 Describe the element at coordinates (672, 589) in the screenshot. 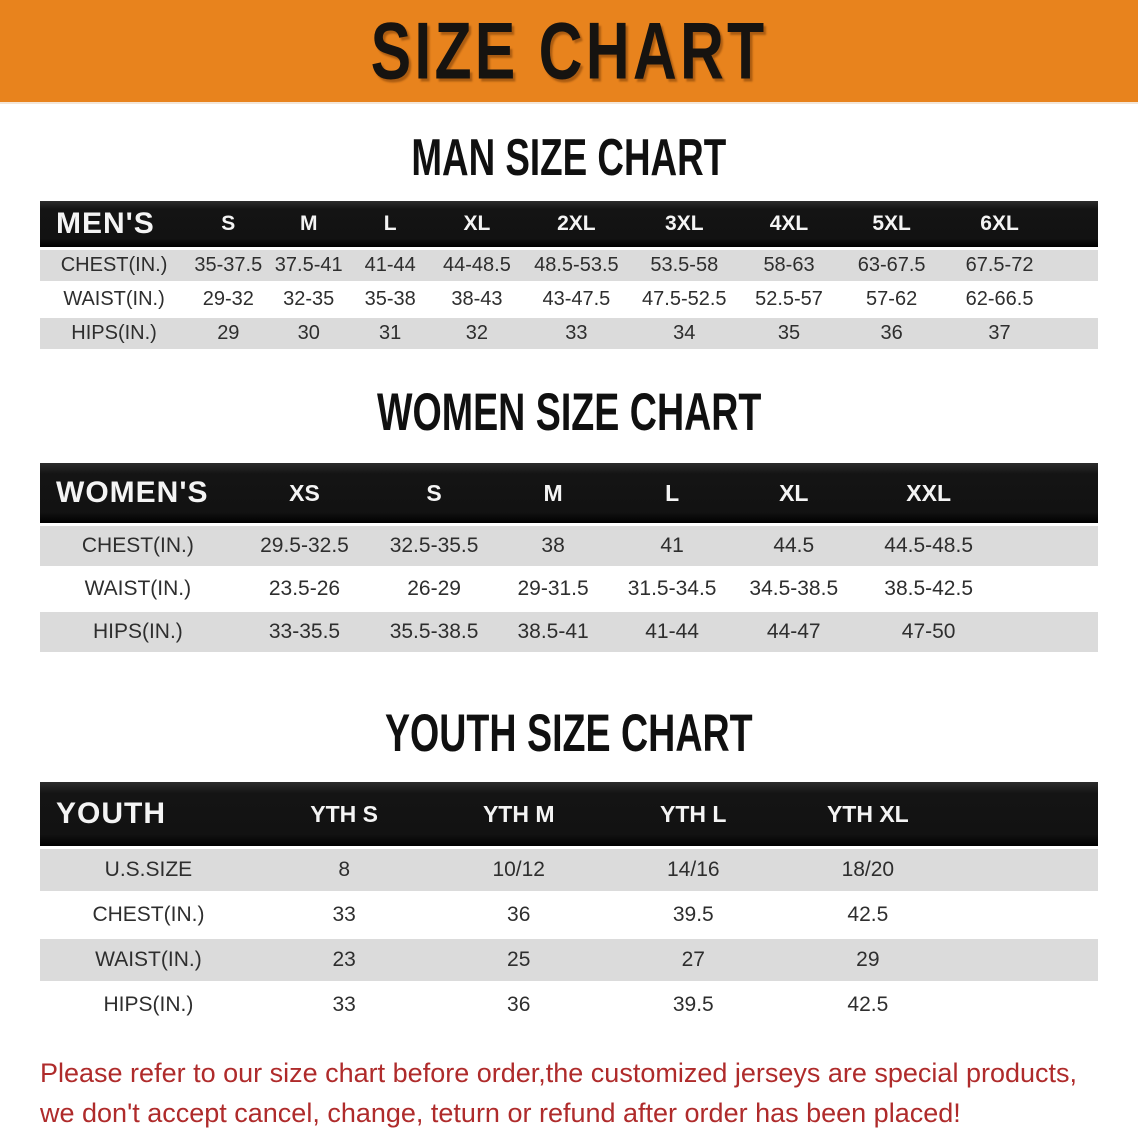

I see `size-value-cell: 31.5-34.5` at that location.